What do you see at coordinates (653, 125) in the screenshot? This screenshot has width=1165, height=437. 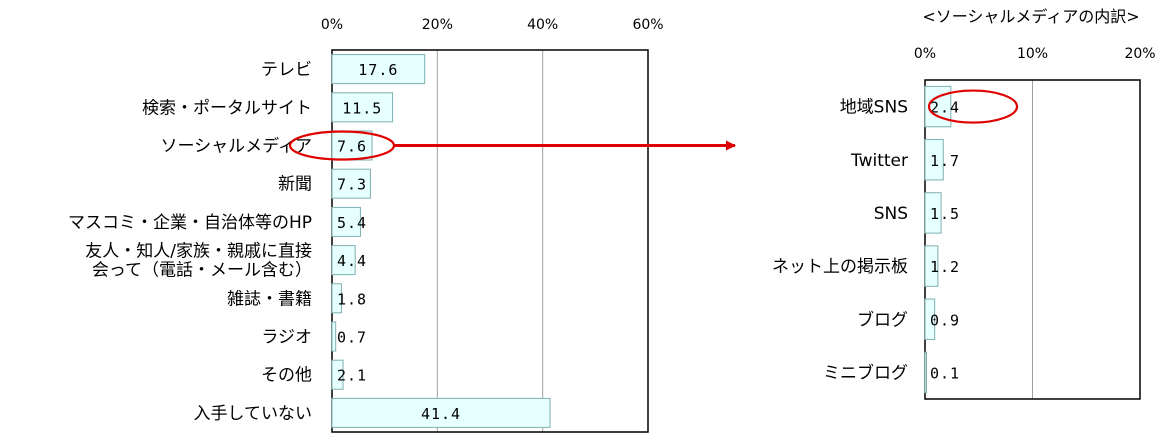 I see `annotation-layer` at bounding box center [653, 125].